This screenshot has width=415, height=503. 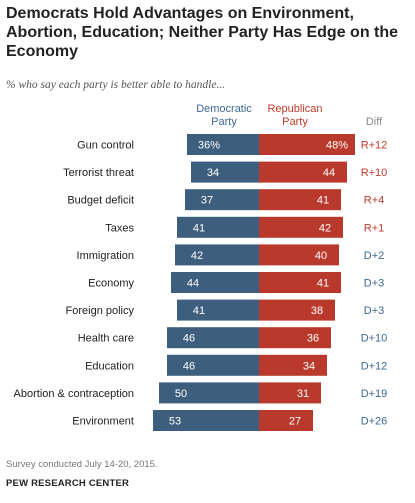 What do you see at coordinates (119, 228) in the screenshot?
I see `category-label: Taxes` at bounding box center [119, 228].